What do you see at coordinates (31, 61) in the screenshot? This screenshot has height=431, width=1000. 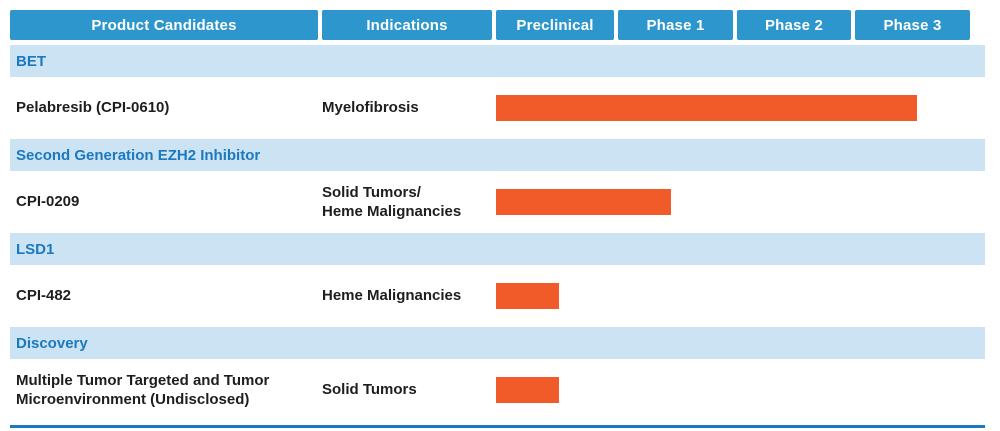 I see `section-label: BET` at bounding box center [31, 61].